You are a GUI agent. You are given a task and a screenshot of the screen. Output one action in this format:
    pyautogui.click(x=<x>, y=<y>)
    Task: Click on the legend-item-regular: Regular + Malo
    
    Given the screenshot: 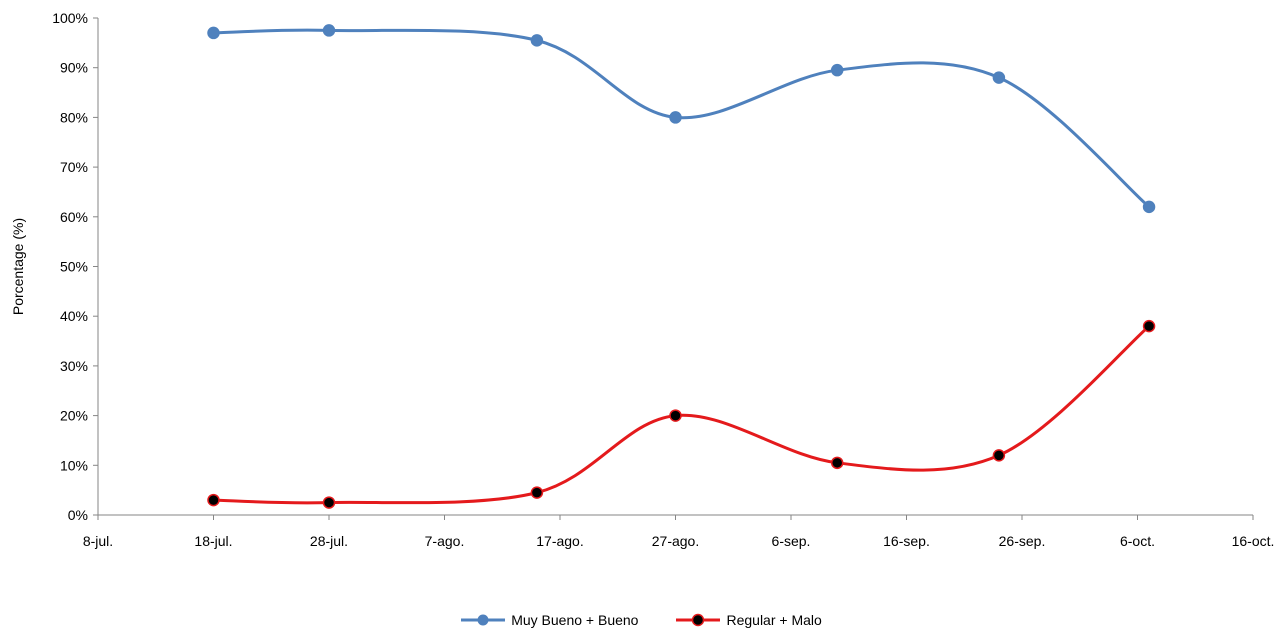 What is the action you would take?
    pyautogui.click(x=749, y=620)
    